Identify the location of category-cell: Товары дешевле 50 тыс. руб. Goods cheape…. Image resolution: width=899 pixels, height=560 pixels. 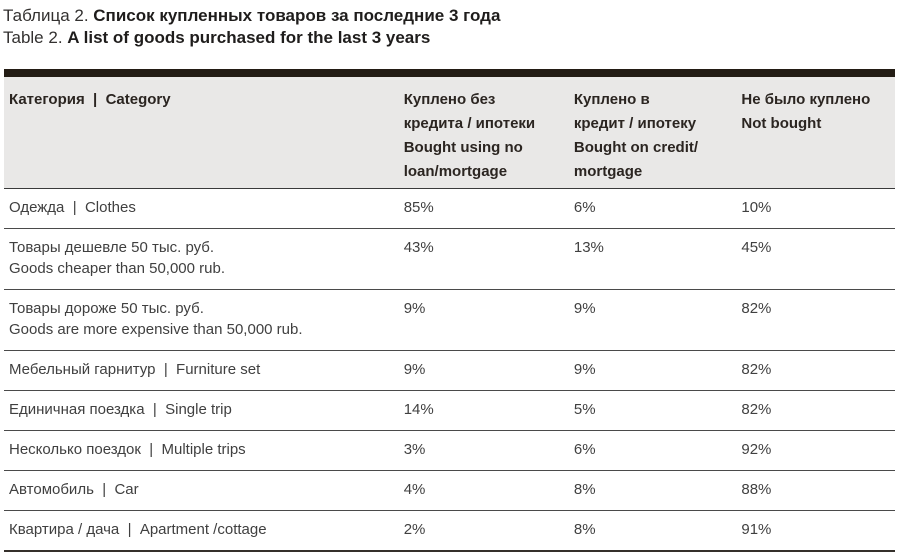
(201, 259).